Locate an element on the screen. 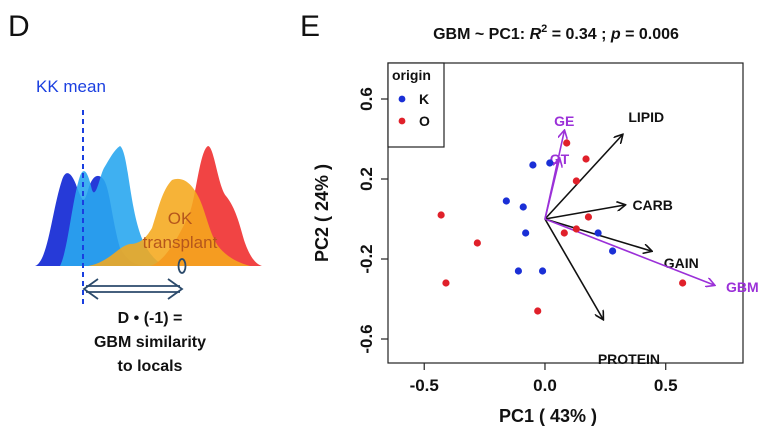 Image resolution: width=775 pixels, height=435 pixels. y-tick-label: -0.2 is located at coordinates (366, 258).